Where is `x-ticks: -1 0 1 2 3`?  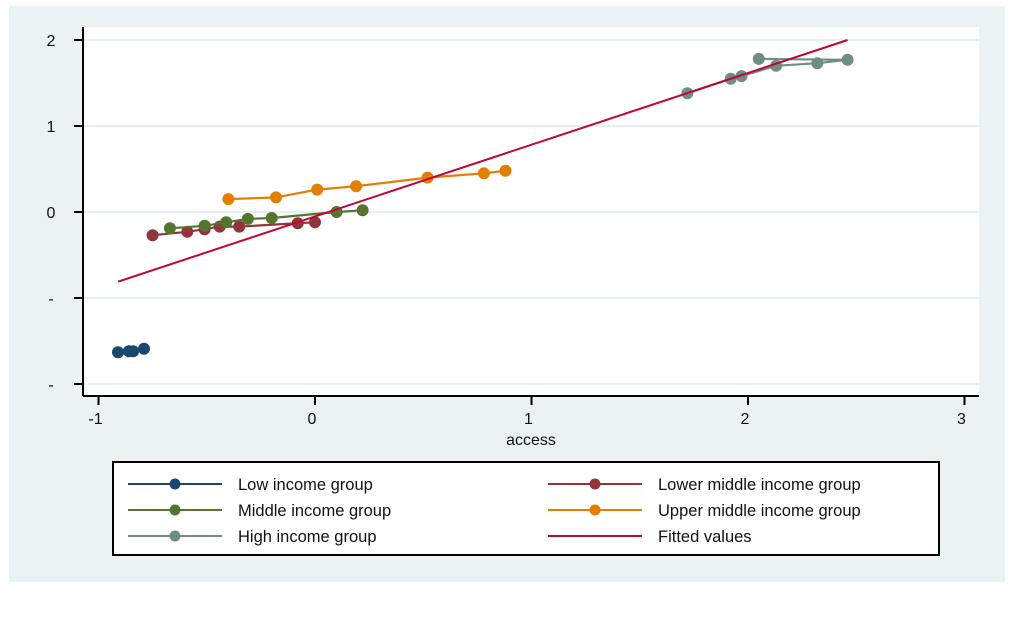
x-ticks: -1 0 1 2 3 is located at coordinates (527, 412).